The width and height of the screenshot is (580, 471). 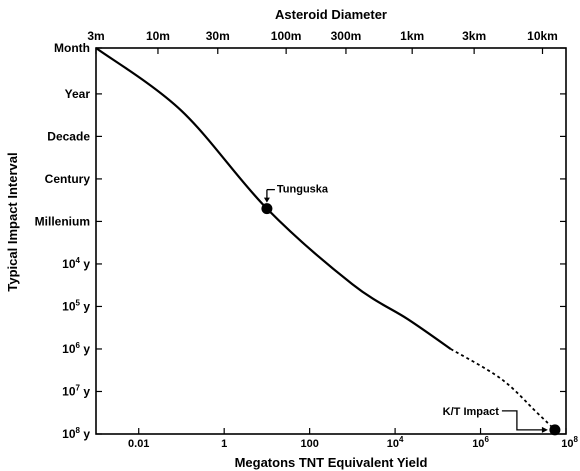 I want to click on tunguska-arrow-head, so click(x=266, y=200).